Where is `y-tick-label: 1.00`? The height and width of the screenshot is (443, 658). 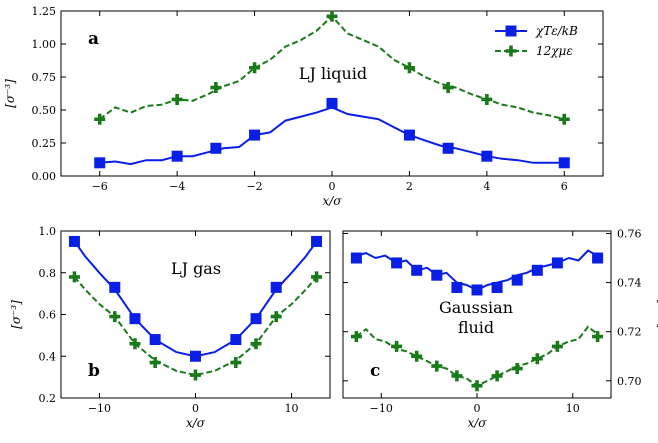
y-tick-label: 1.00 is located at coordinates (44, 44).